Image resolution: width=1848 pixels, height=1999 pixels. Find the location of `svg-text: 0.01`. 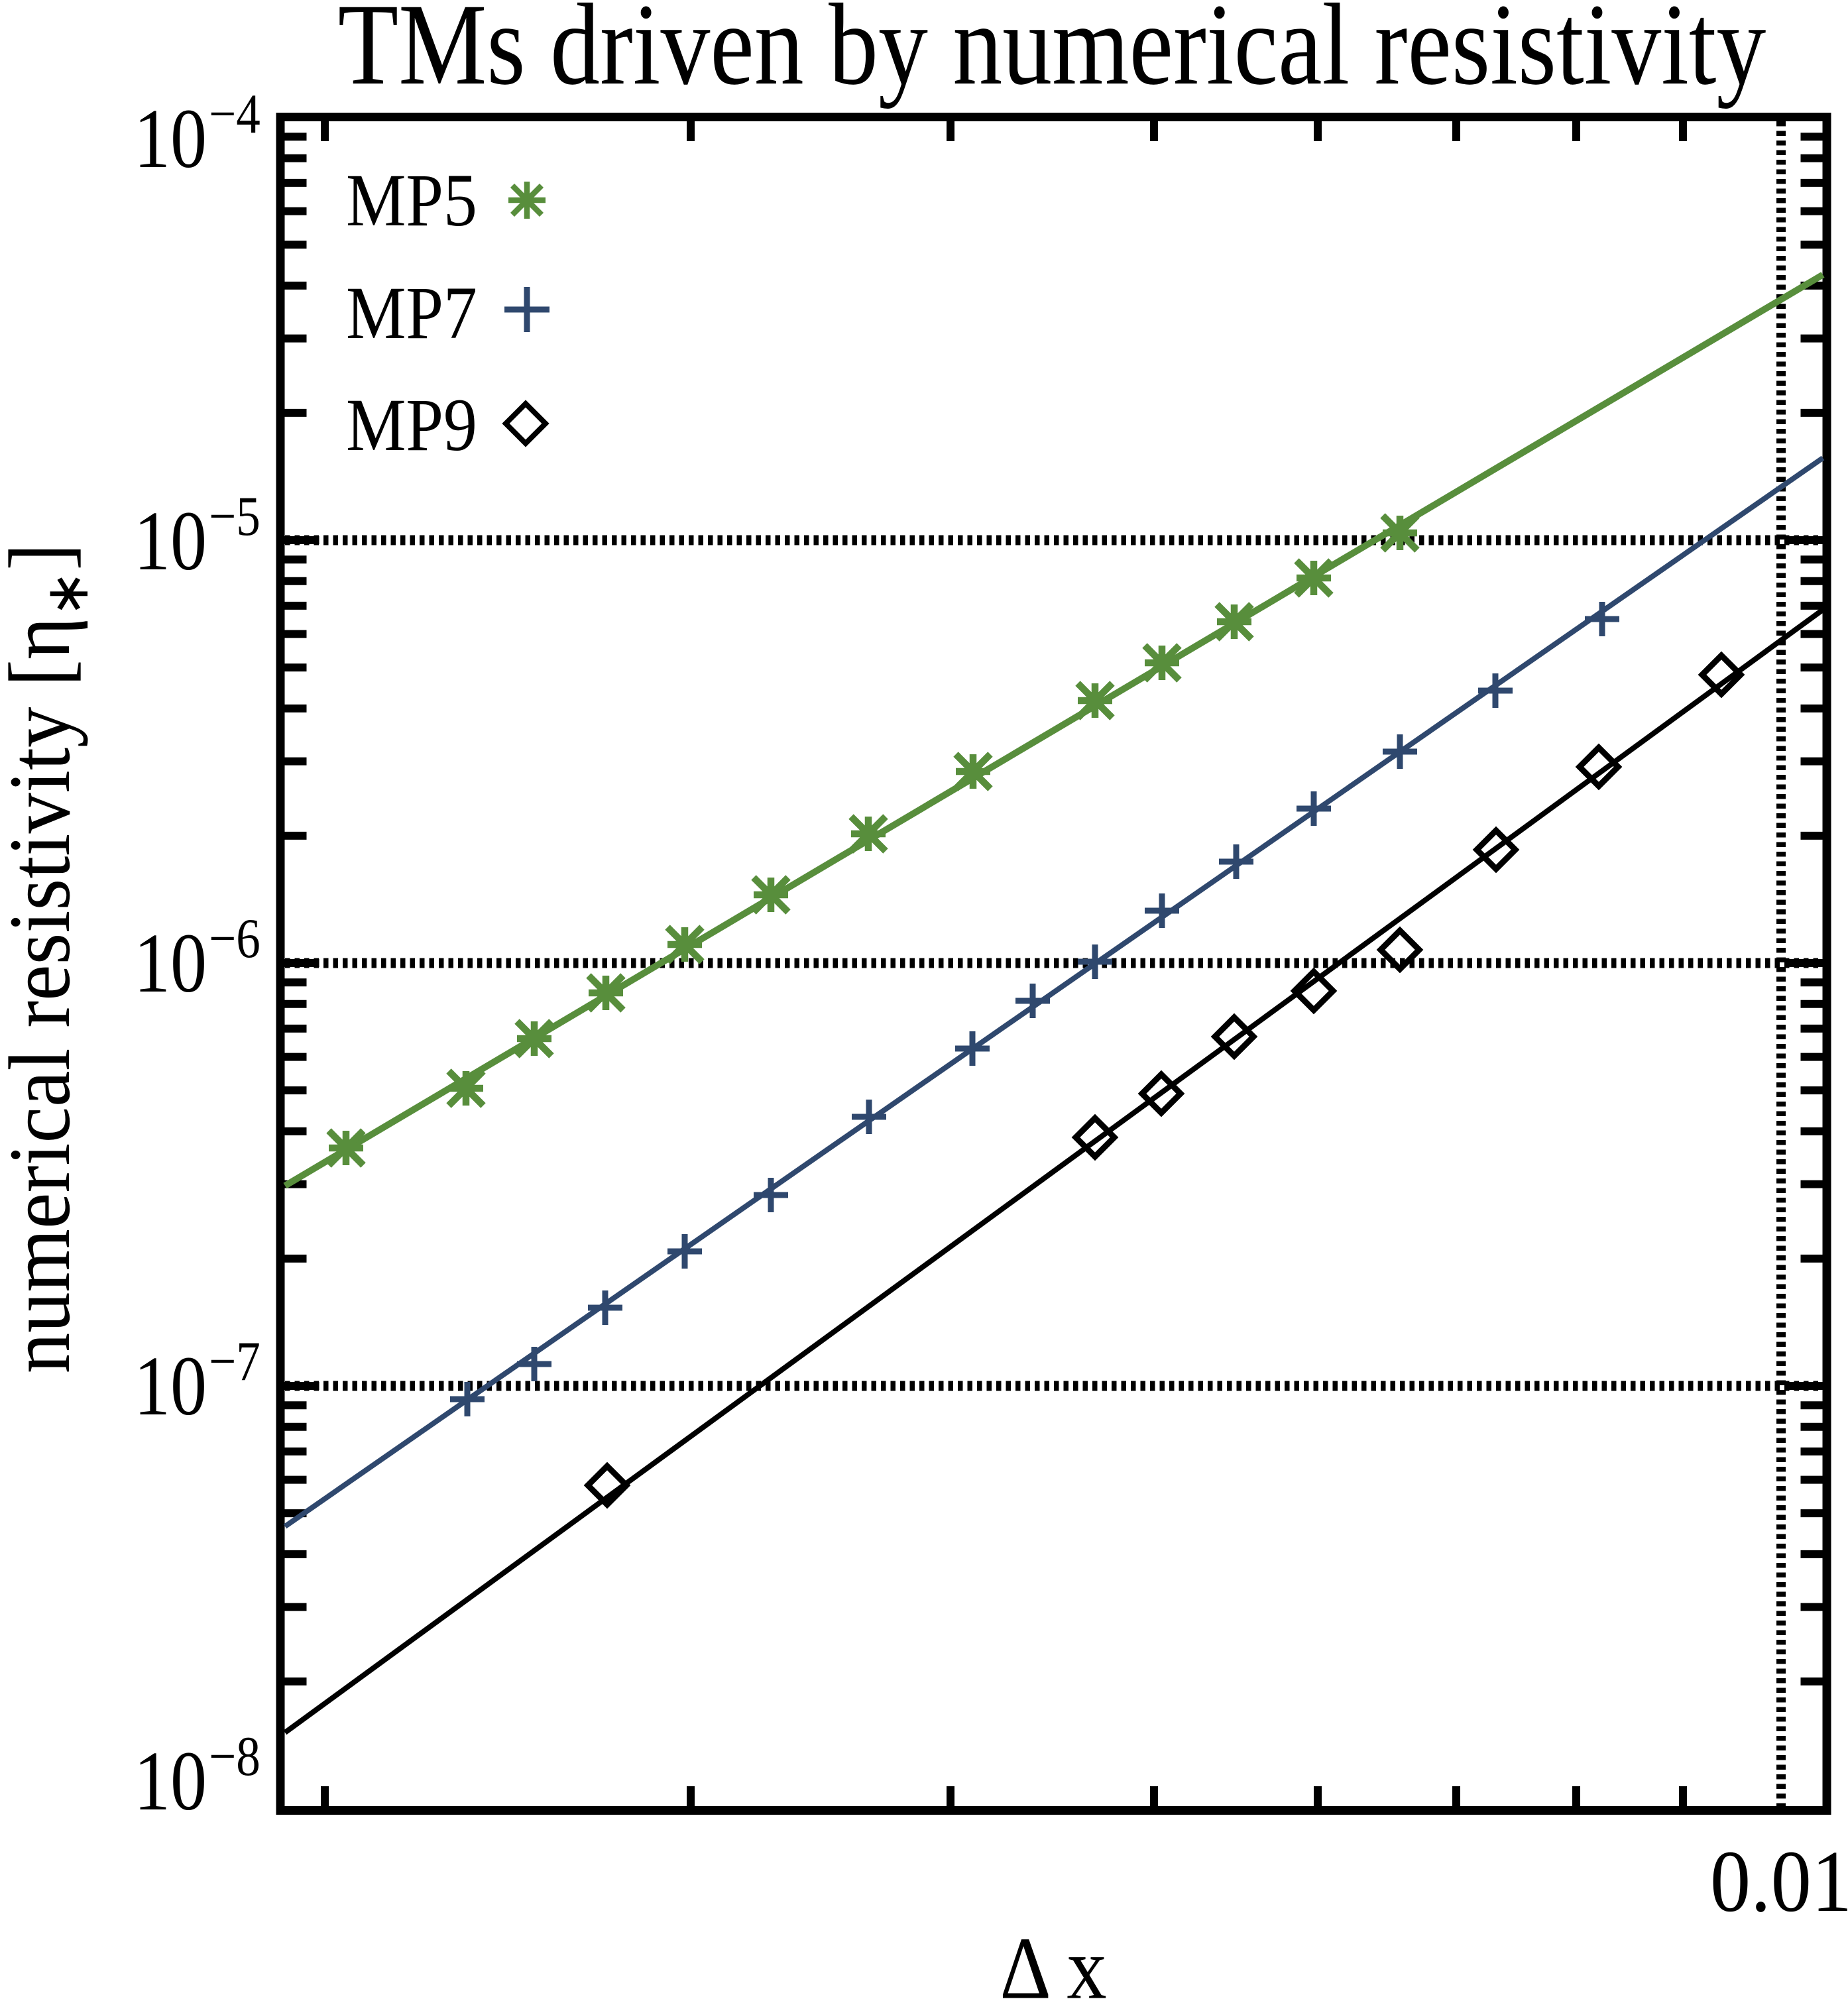

svg-text: 0.01 is located at coordinates (1779, 1881).